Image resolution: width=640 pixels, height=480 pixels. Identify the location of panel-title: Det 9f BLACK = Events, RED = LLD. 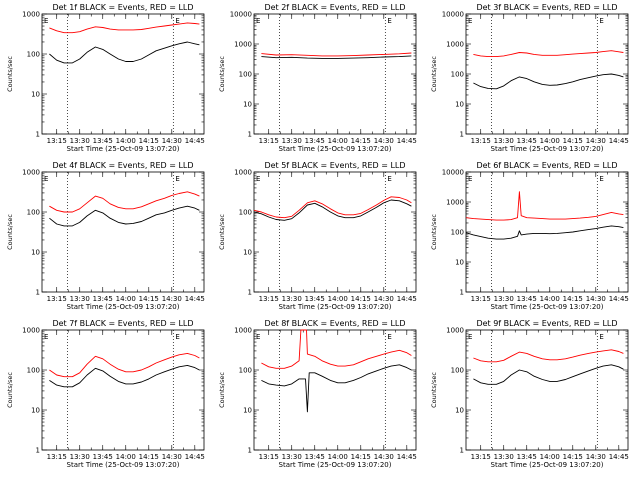
(546, 323).